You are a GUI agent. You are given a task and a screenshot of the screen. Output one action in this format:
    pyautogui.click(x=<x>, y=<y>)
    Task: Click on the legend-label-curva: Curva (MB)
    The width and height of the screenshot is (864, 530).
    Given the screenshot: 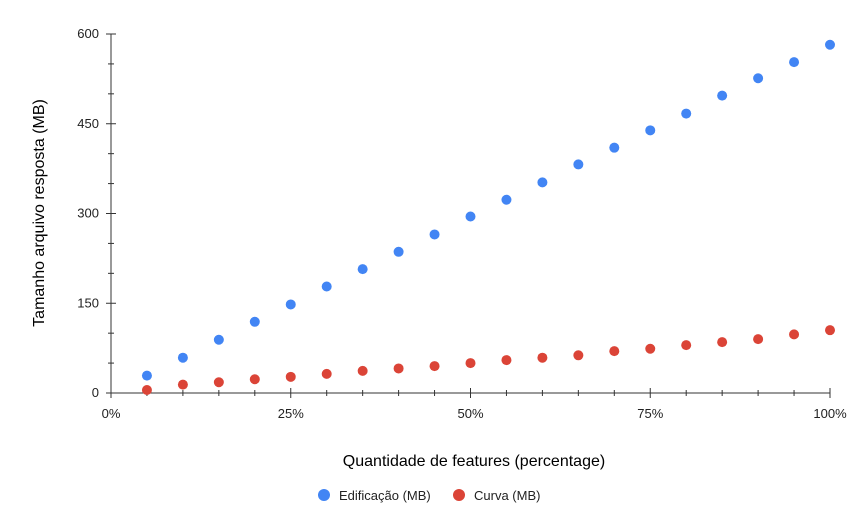 What is the action you would take?
    pyautogui.click(x=507, y=495)
    